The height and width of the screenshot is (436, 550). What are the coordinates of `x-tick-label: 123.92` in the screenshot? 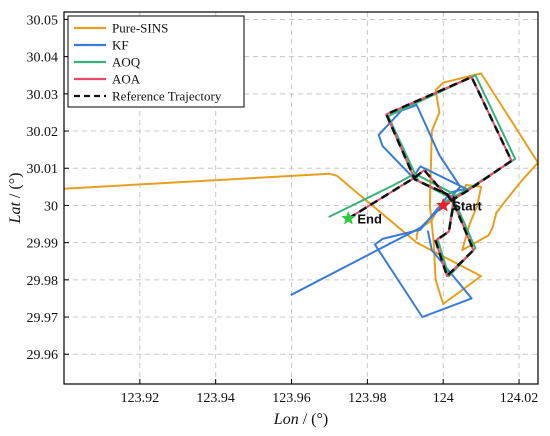 It's located at (140, 398).